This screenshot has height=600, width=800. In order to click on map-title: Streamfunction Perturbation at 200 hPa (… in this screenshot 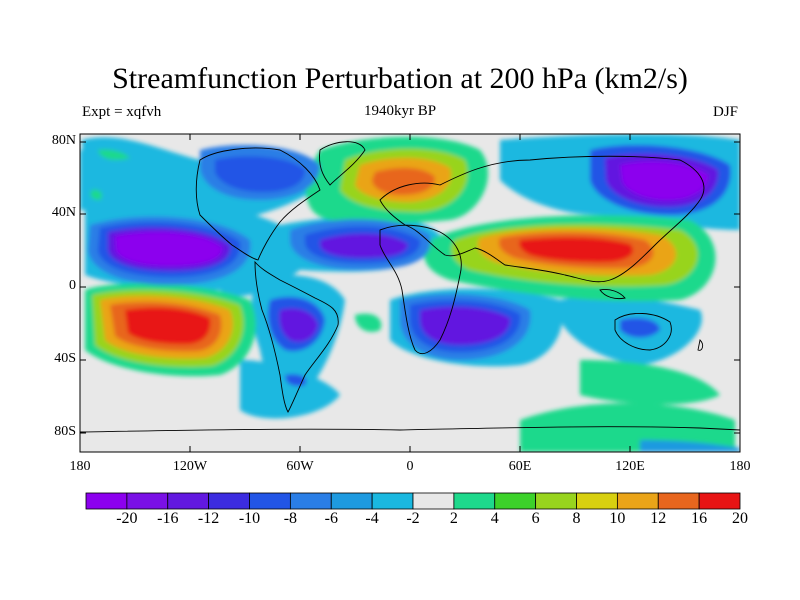, I will do `click(400, 78)`.